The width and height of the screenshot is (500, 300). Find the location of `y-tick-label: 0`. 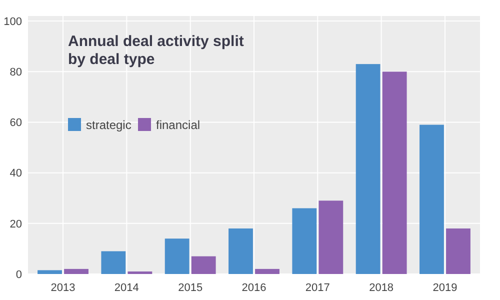

y-tick-label: 0 is located at coordinates (19, 274).